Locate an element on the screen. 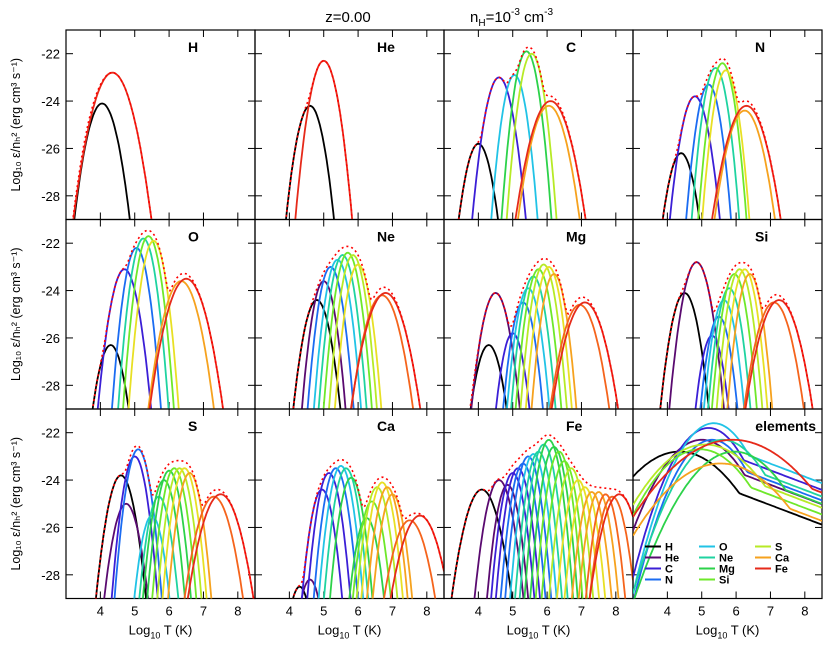 The height and width of the screenshot is (651, 830). legend-label: Ca is located at coordinates (782, 559).